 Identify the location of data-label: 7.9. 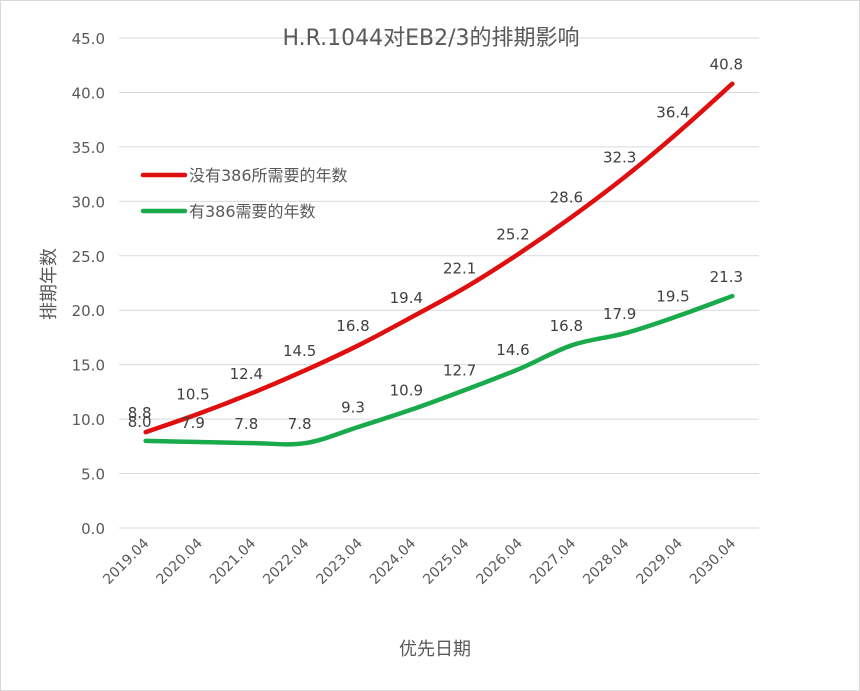
(193, 423).